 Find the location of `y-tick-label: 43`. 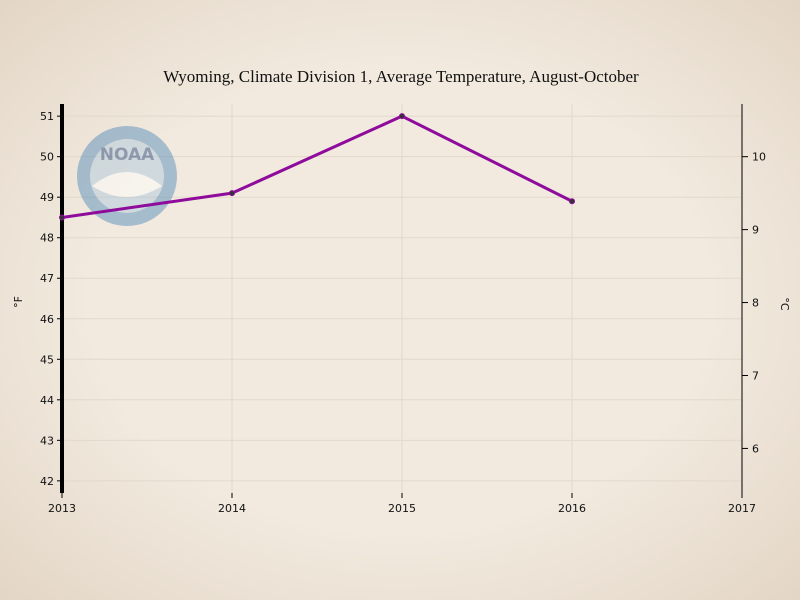

y-tick-label: 43 is located at coordinates (47, 440).